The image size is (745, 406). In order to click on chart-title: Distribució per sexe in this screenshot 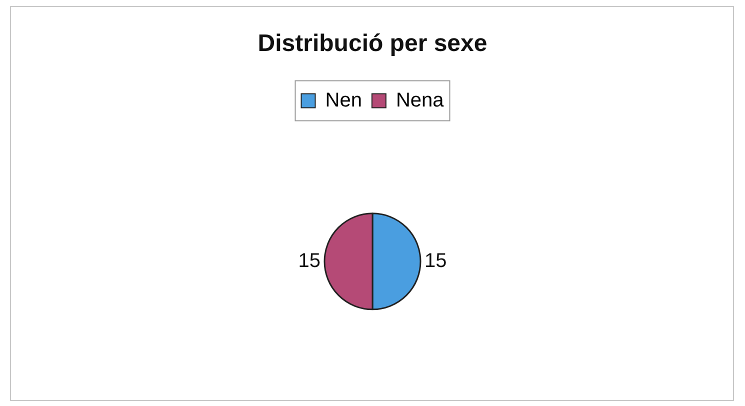, I will do `click(373, 44)`.